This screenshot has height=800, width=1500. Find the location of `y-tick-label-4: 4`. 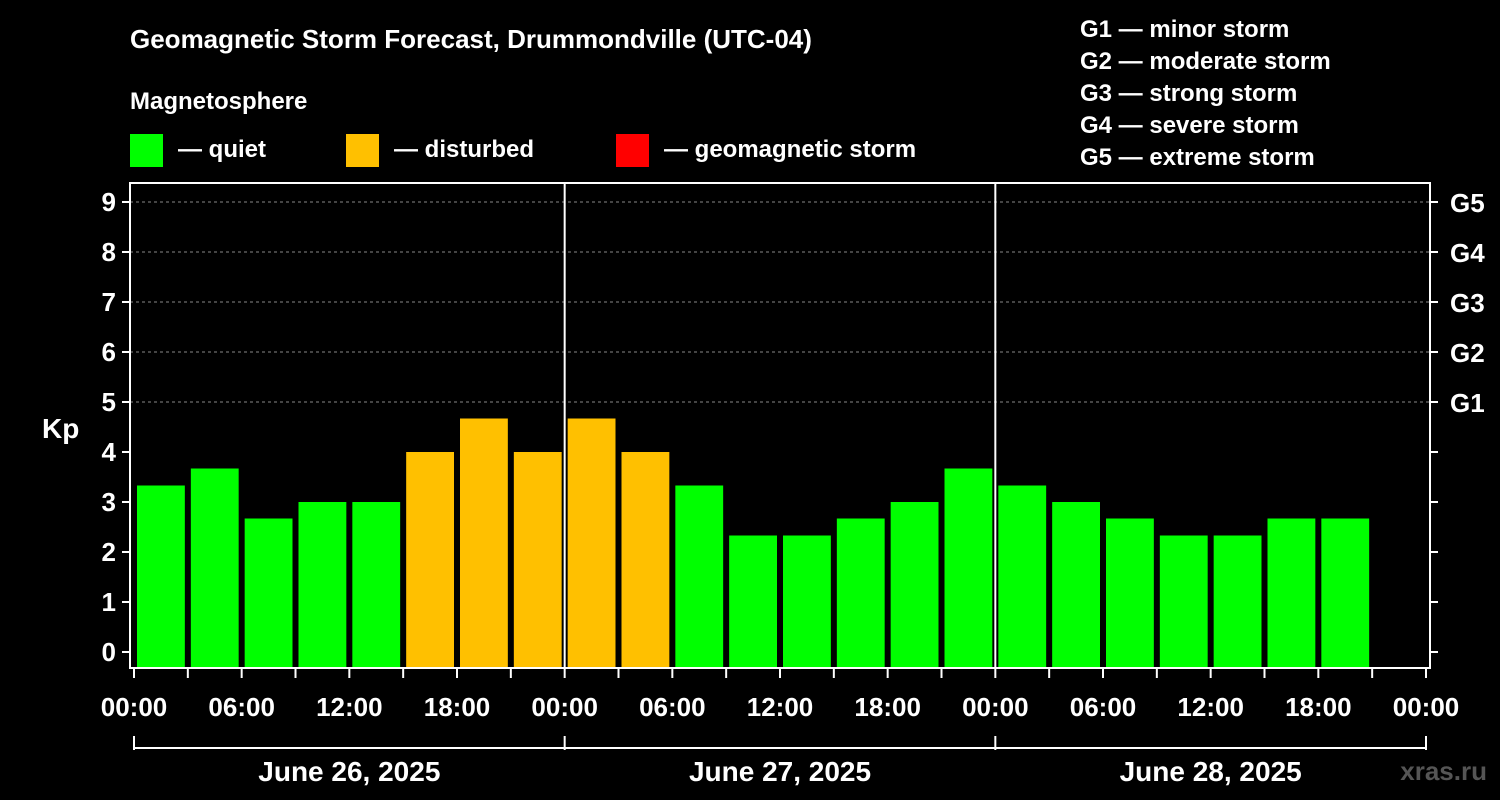

y-tick-label-4: 4 is located at coordinates (109, 452).